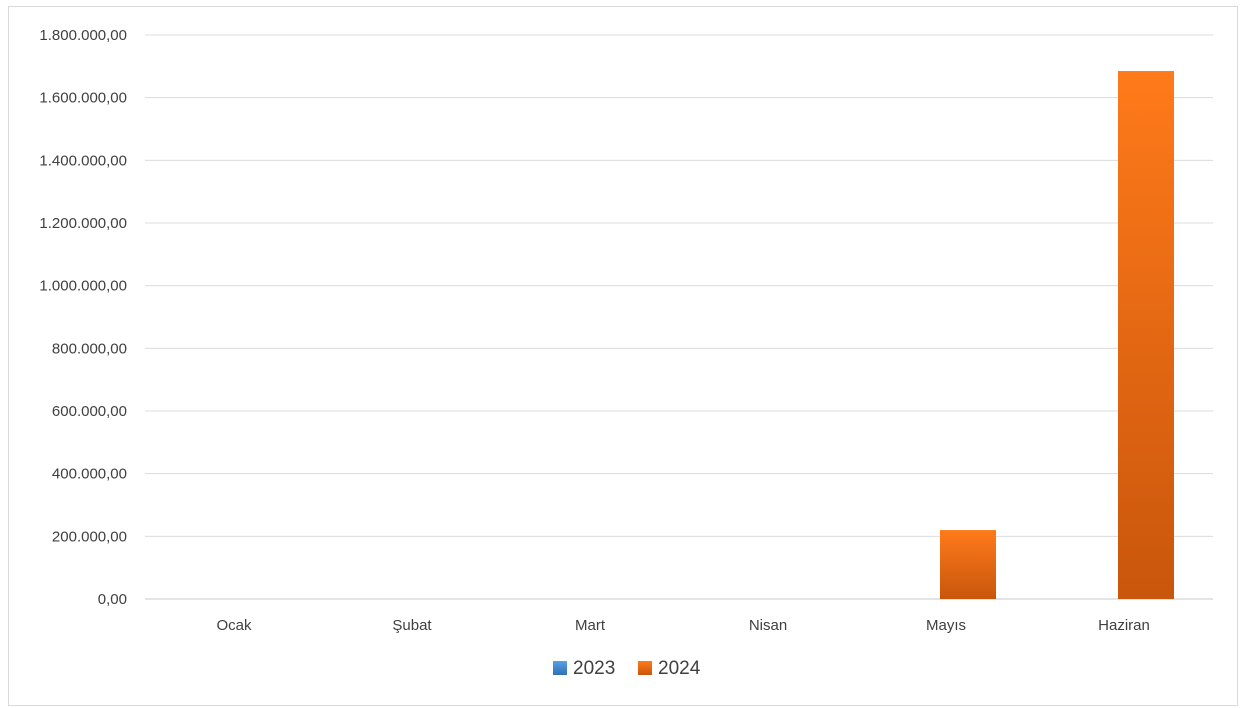 The width and height of the screenshot is (1247, 708). What do you see at coordinates (83, 160) in the screenshot?
I see `y-tick-label: 1.400.000,00` at bounding box center [83, 160].